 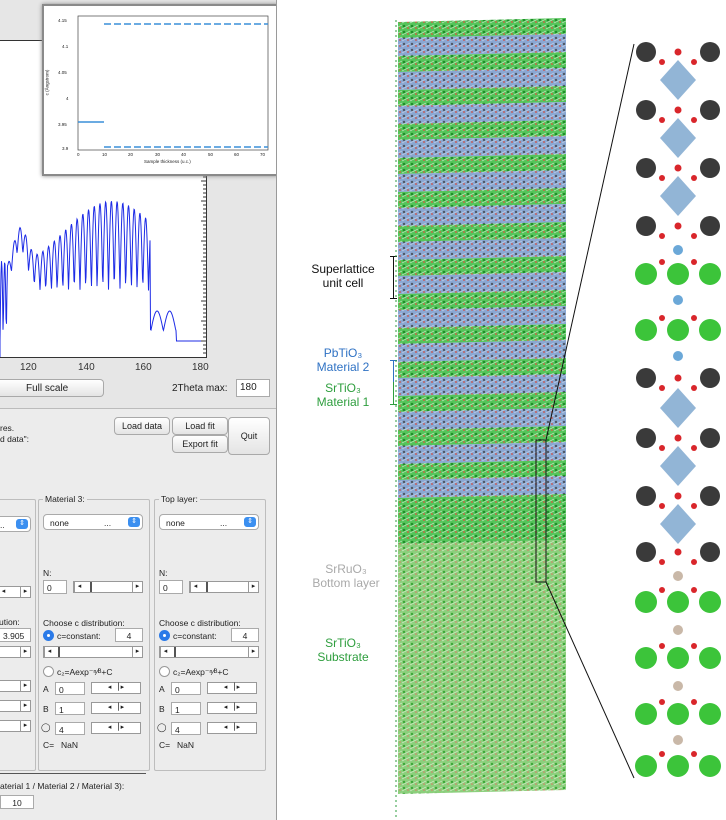 What do you see at coordinates (67, 98) in the screenshot?
I see `inset-y-tick: 4` at bounding box center [67, 98].